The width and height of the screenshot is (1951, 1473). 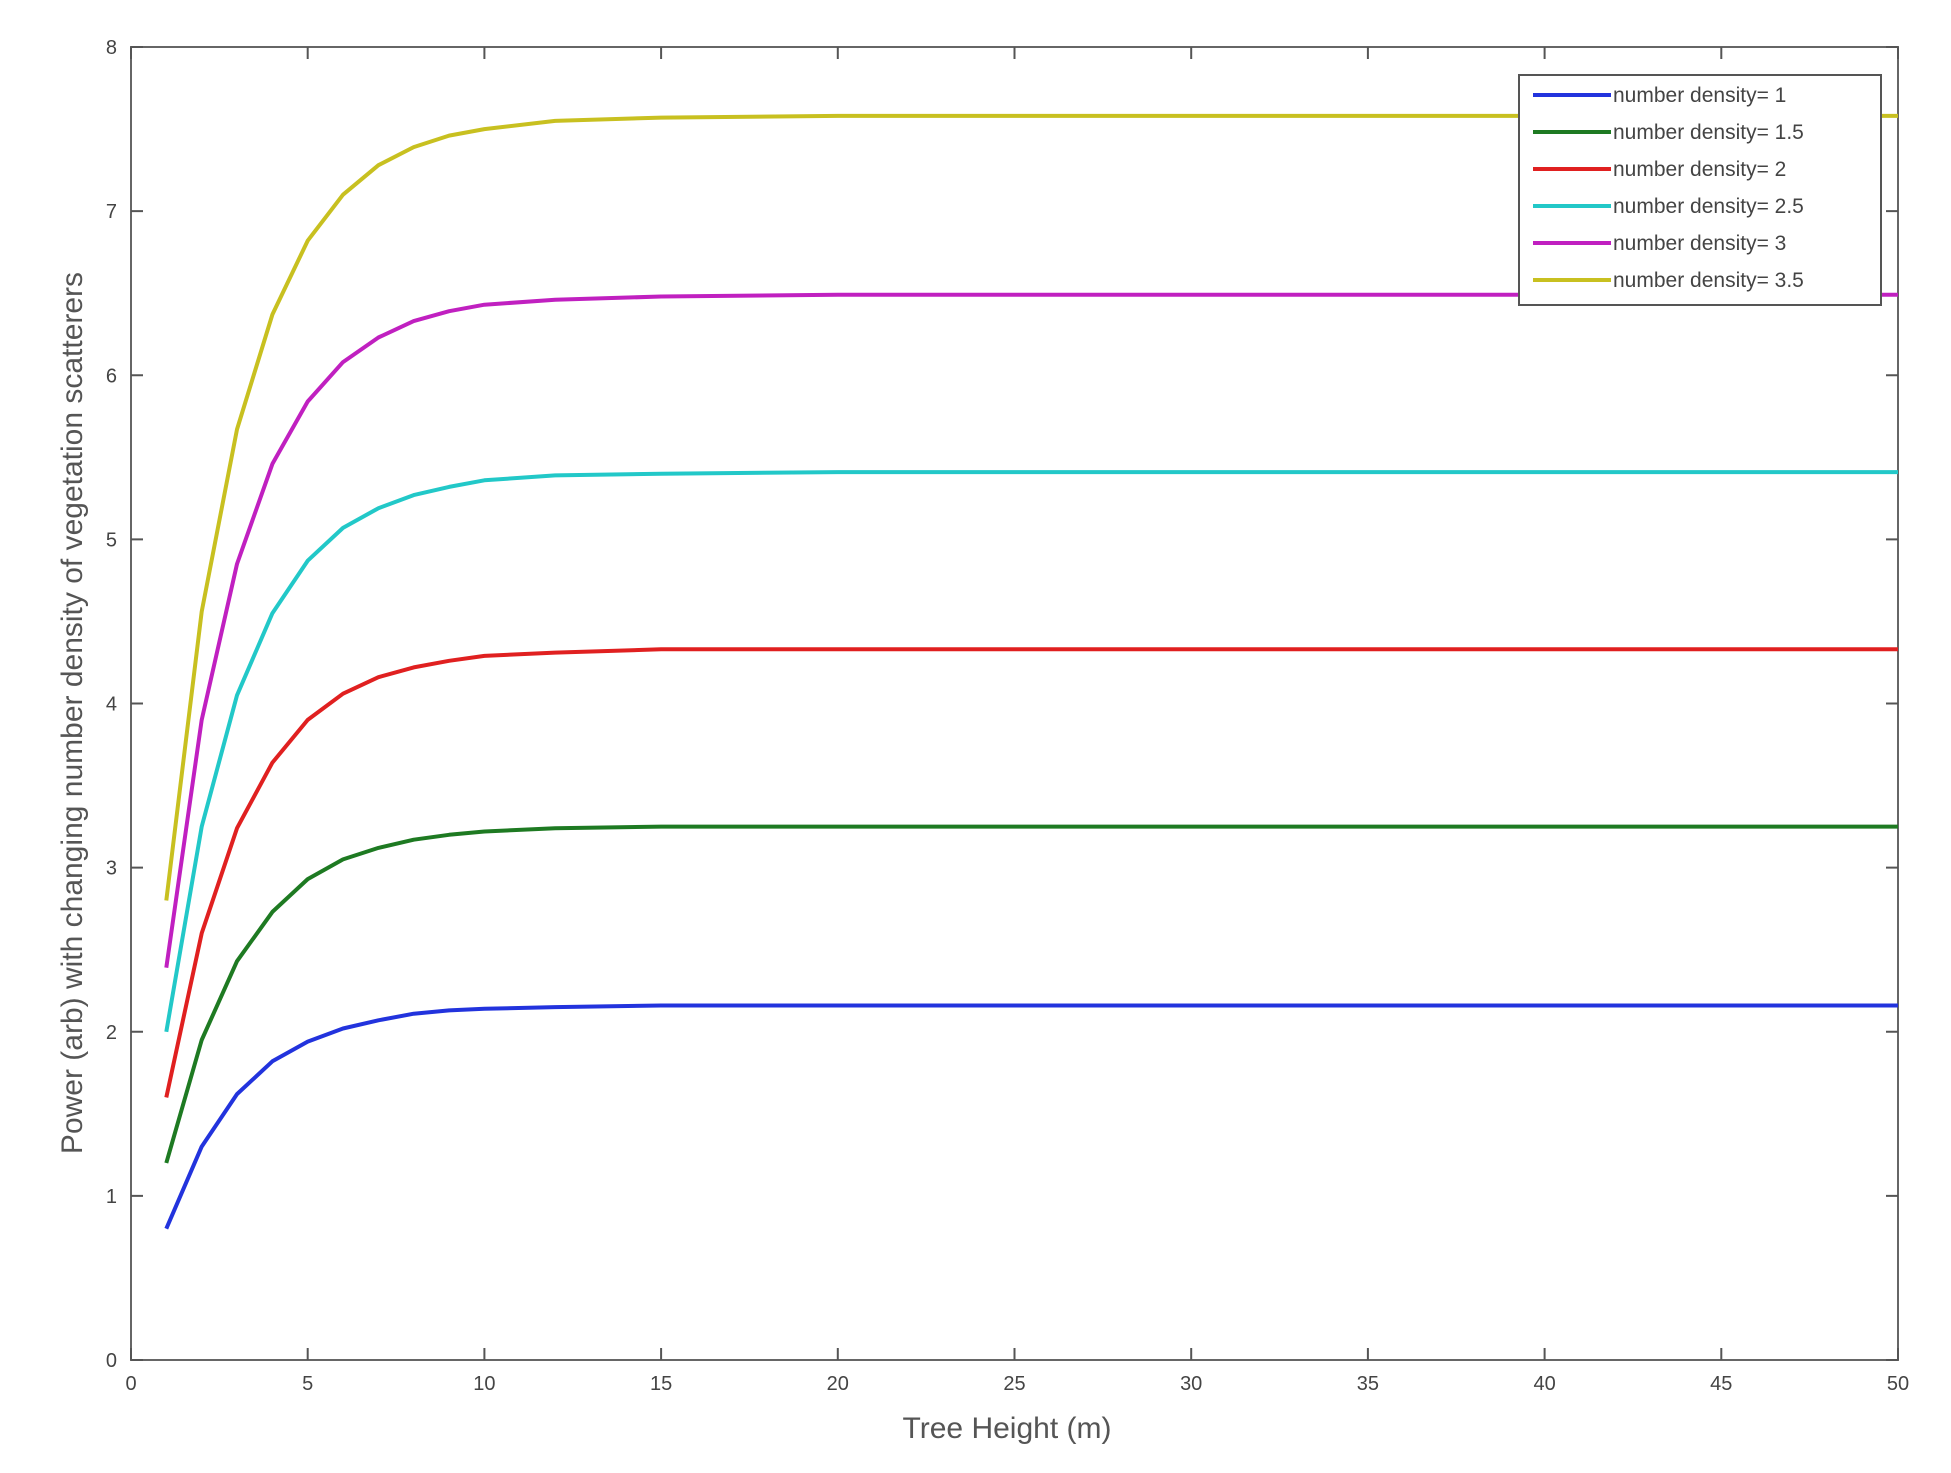 I want to click on y-tick-label: 1, so click(x=111, y=1197).